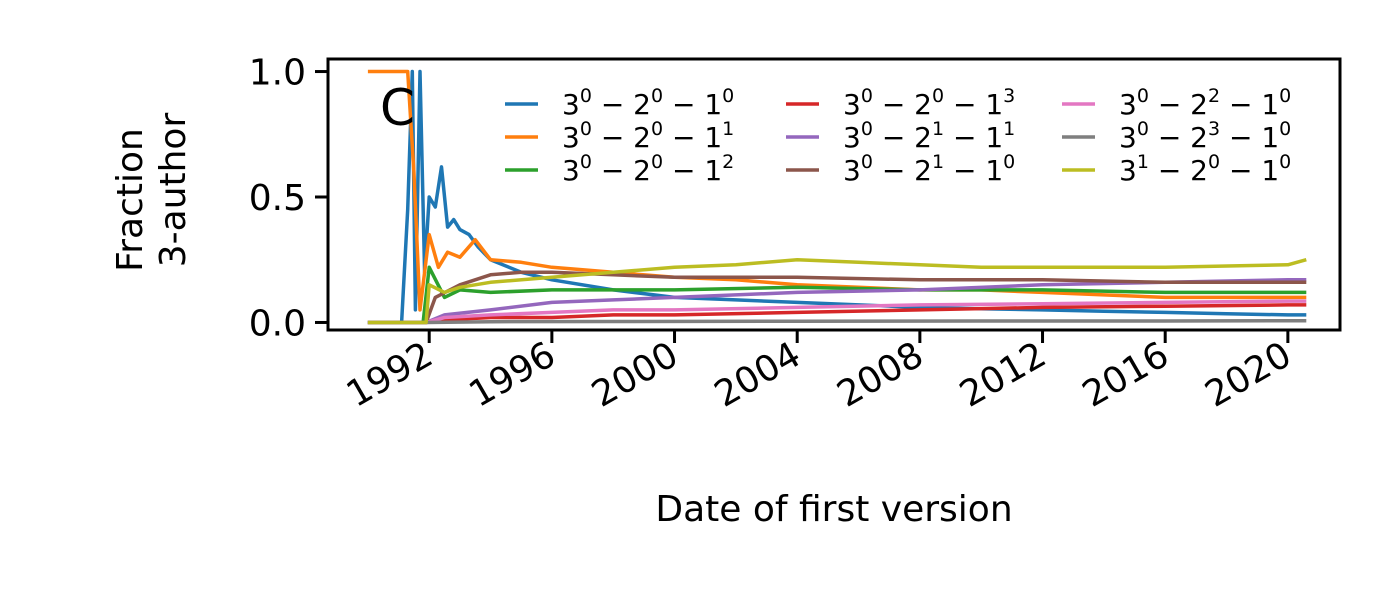  What do you see at coordinates (635, 374) in the screenshot?
I see `x-tick-label: 2000` at bounding box center [635, 374].